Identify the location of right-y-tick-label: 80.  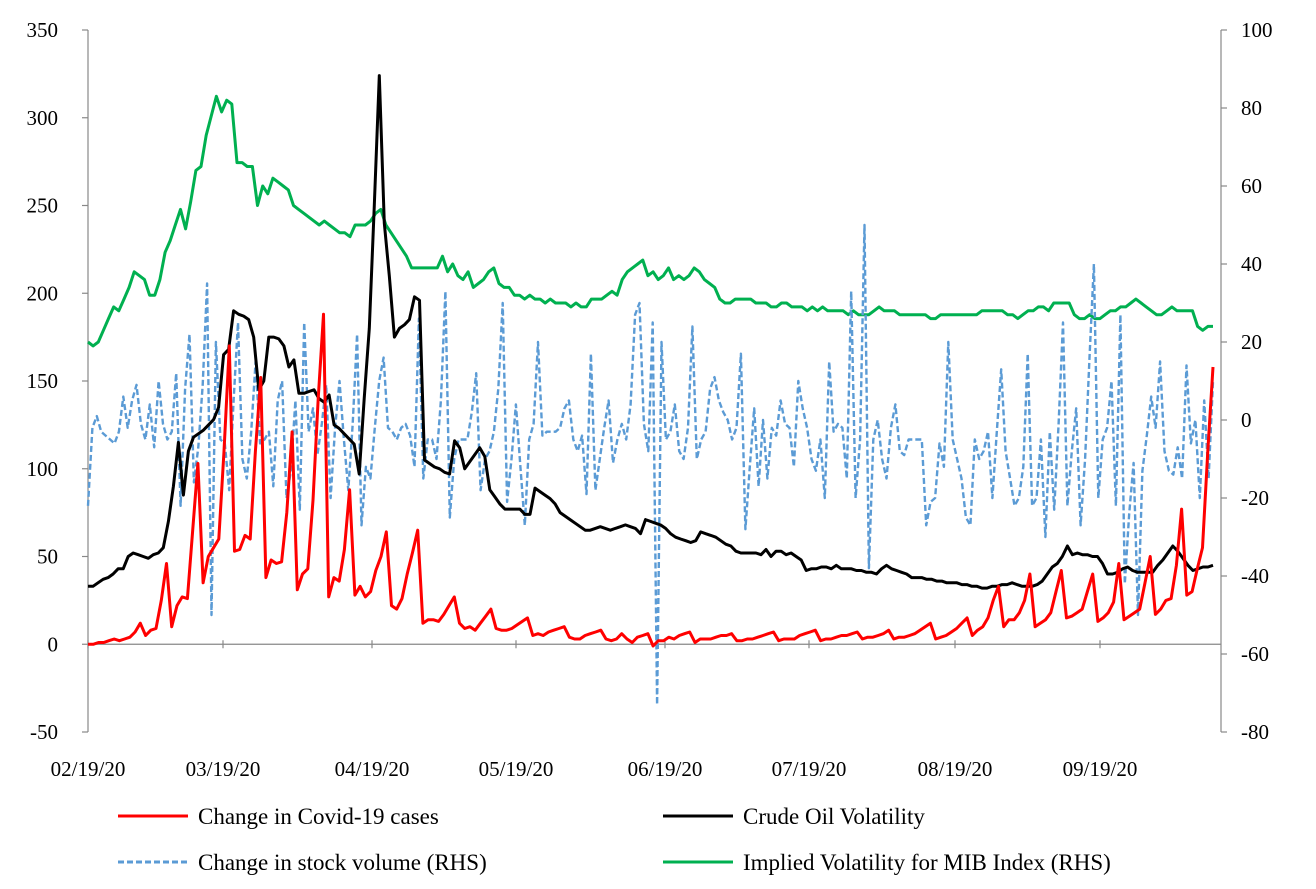
(1251, 108).